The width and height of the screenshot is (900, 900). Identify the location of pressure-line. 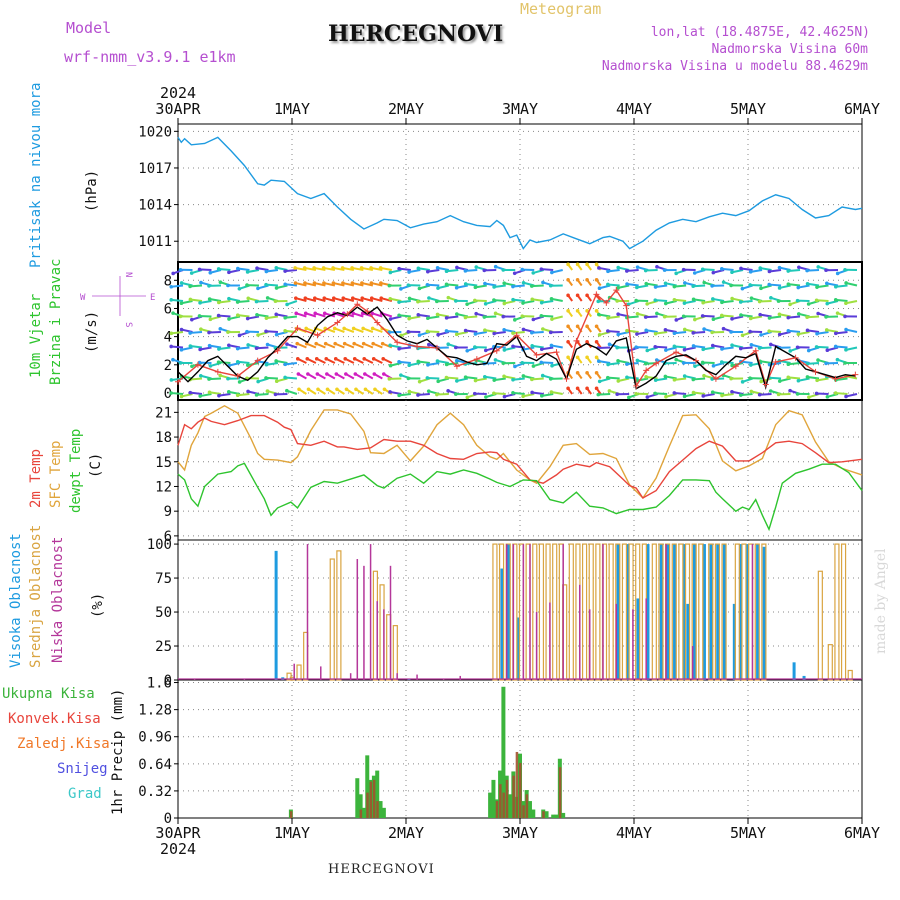
(520, 193).